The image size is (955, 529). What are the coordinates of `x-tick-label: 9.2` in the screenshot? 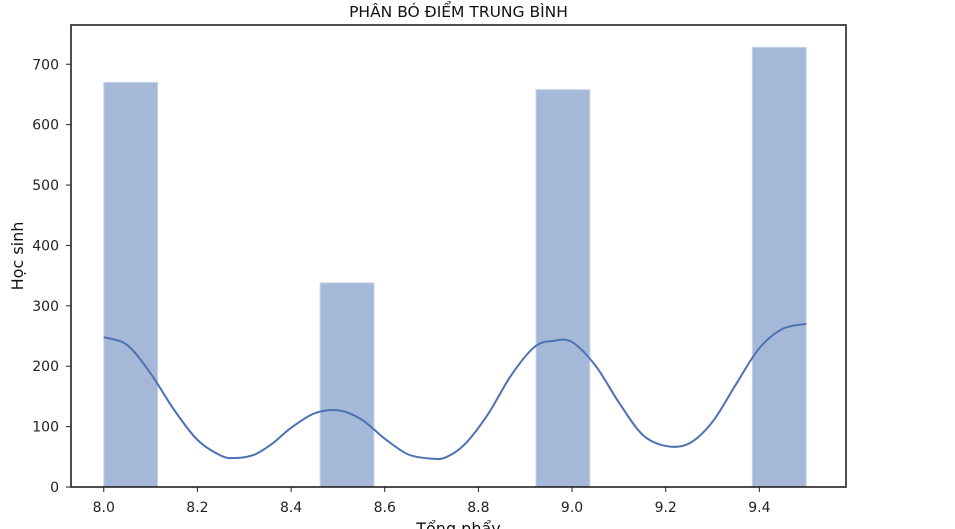 It's located at (666, 508).